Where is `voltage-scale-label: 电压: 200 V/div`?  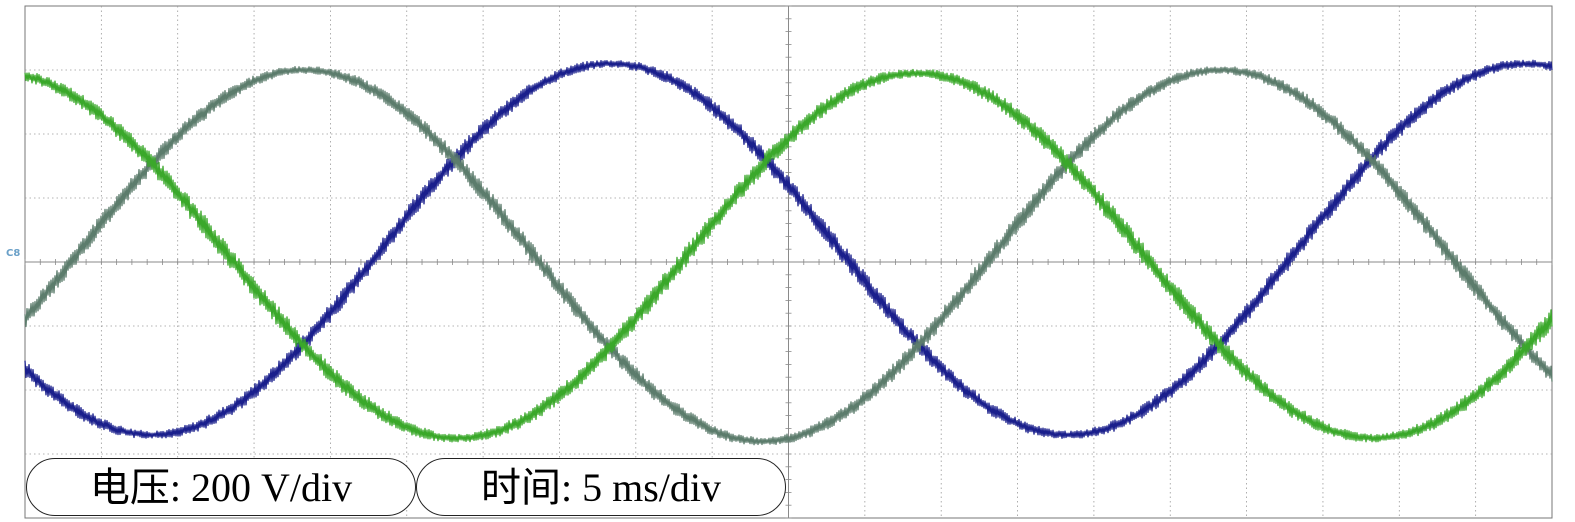
voltage-scale-label: 电压: 200 V/div is located at coordinates (221, 487).